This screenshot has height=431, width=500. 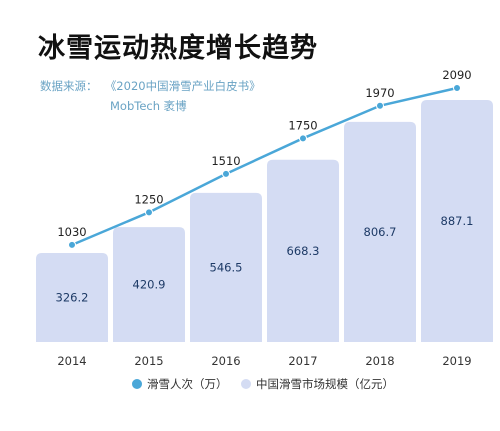 I want to click on legend-label-line: 滑雪人次（万）, so click(x=187, y=384).